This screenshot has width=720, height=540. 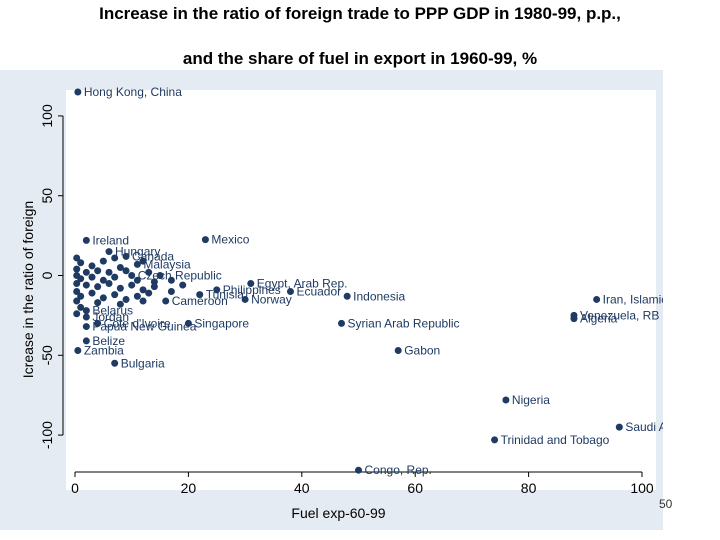 What do you see at coordinates (112, 311) in the screenshot?
I see `data-label: Belarus` at bounding box center [112, 311].